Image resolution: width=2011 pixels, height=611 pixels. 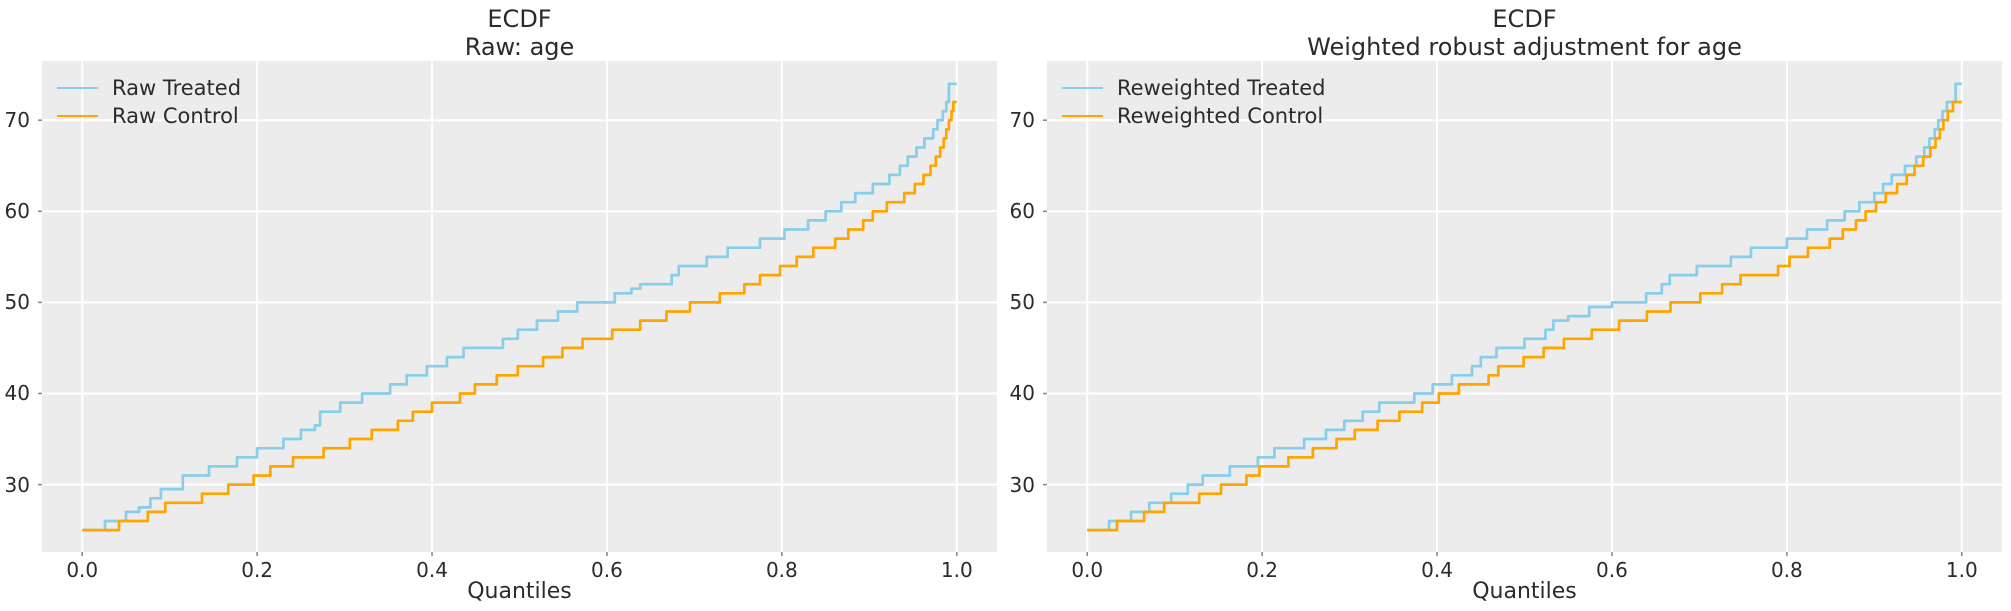 I want to click on title-line2: Weighted robust adjustment for age, so click(x=1524, y=47).